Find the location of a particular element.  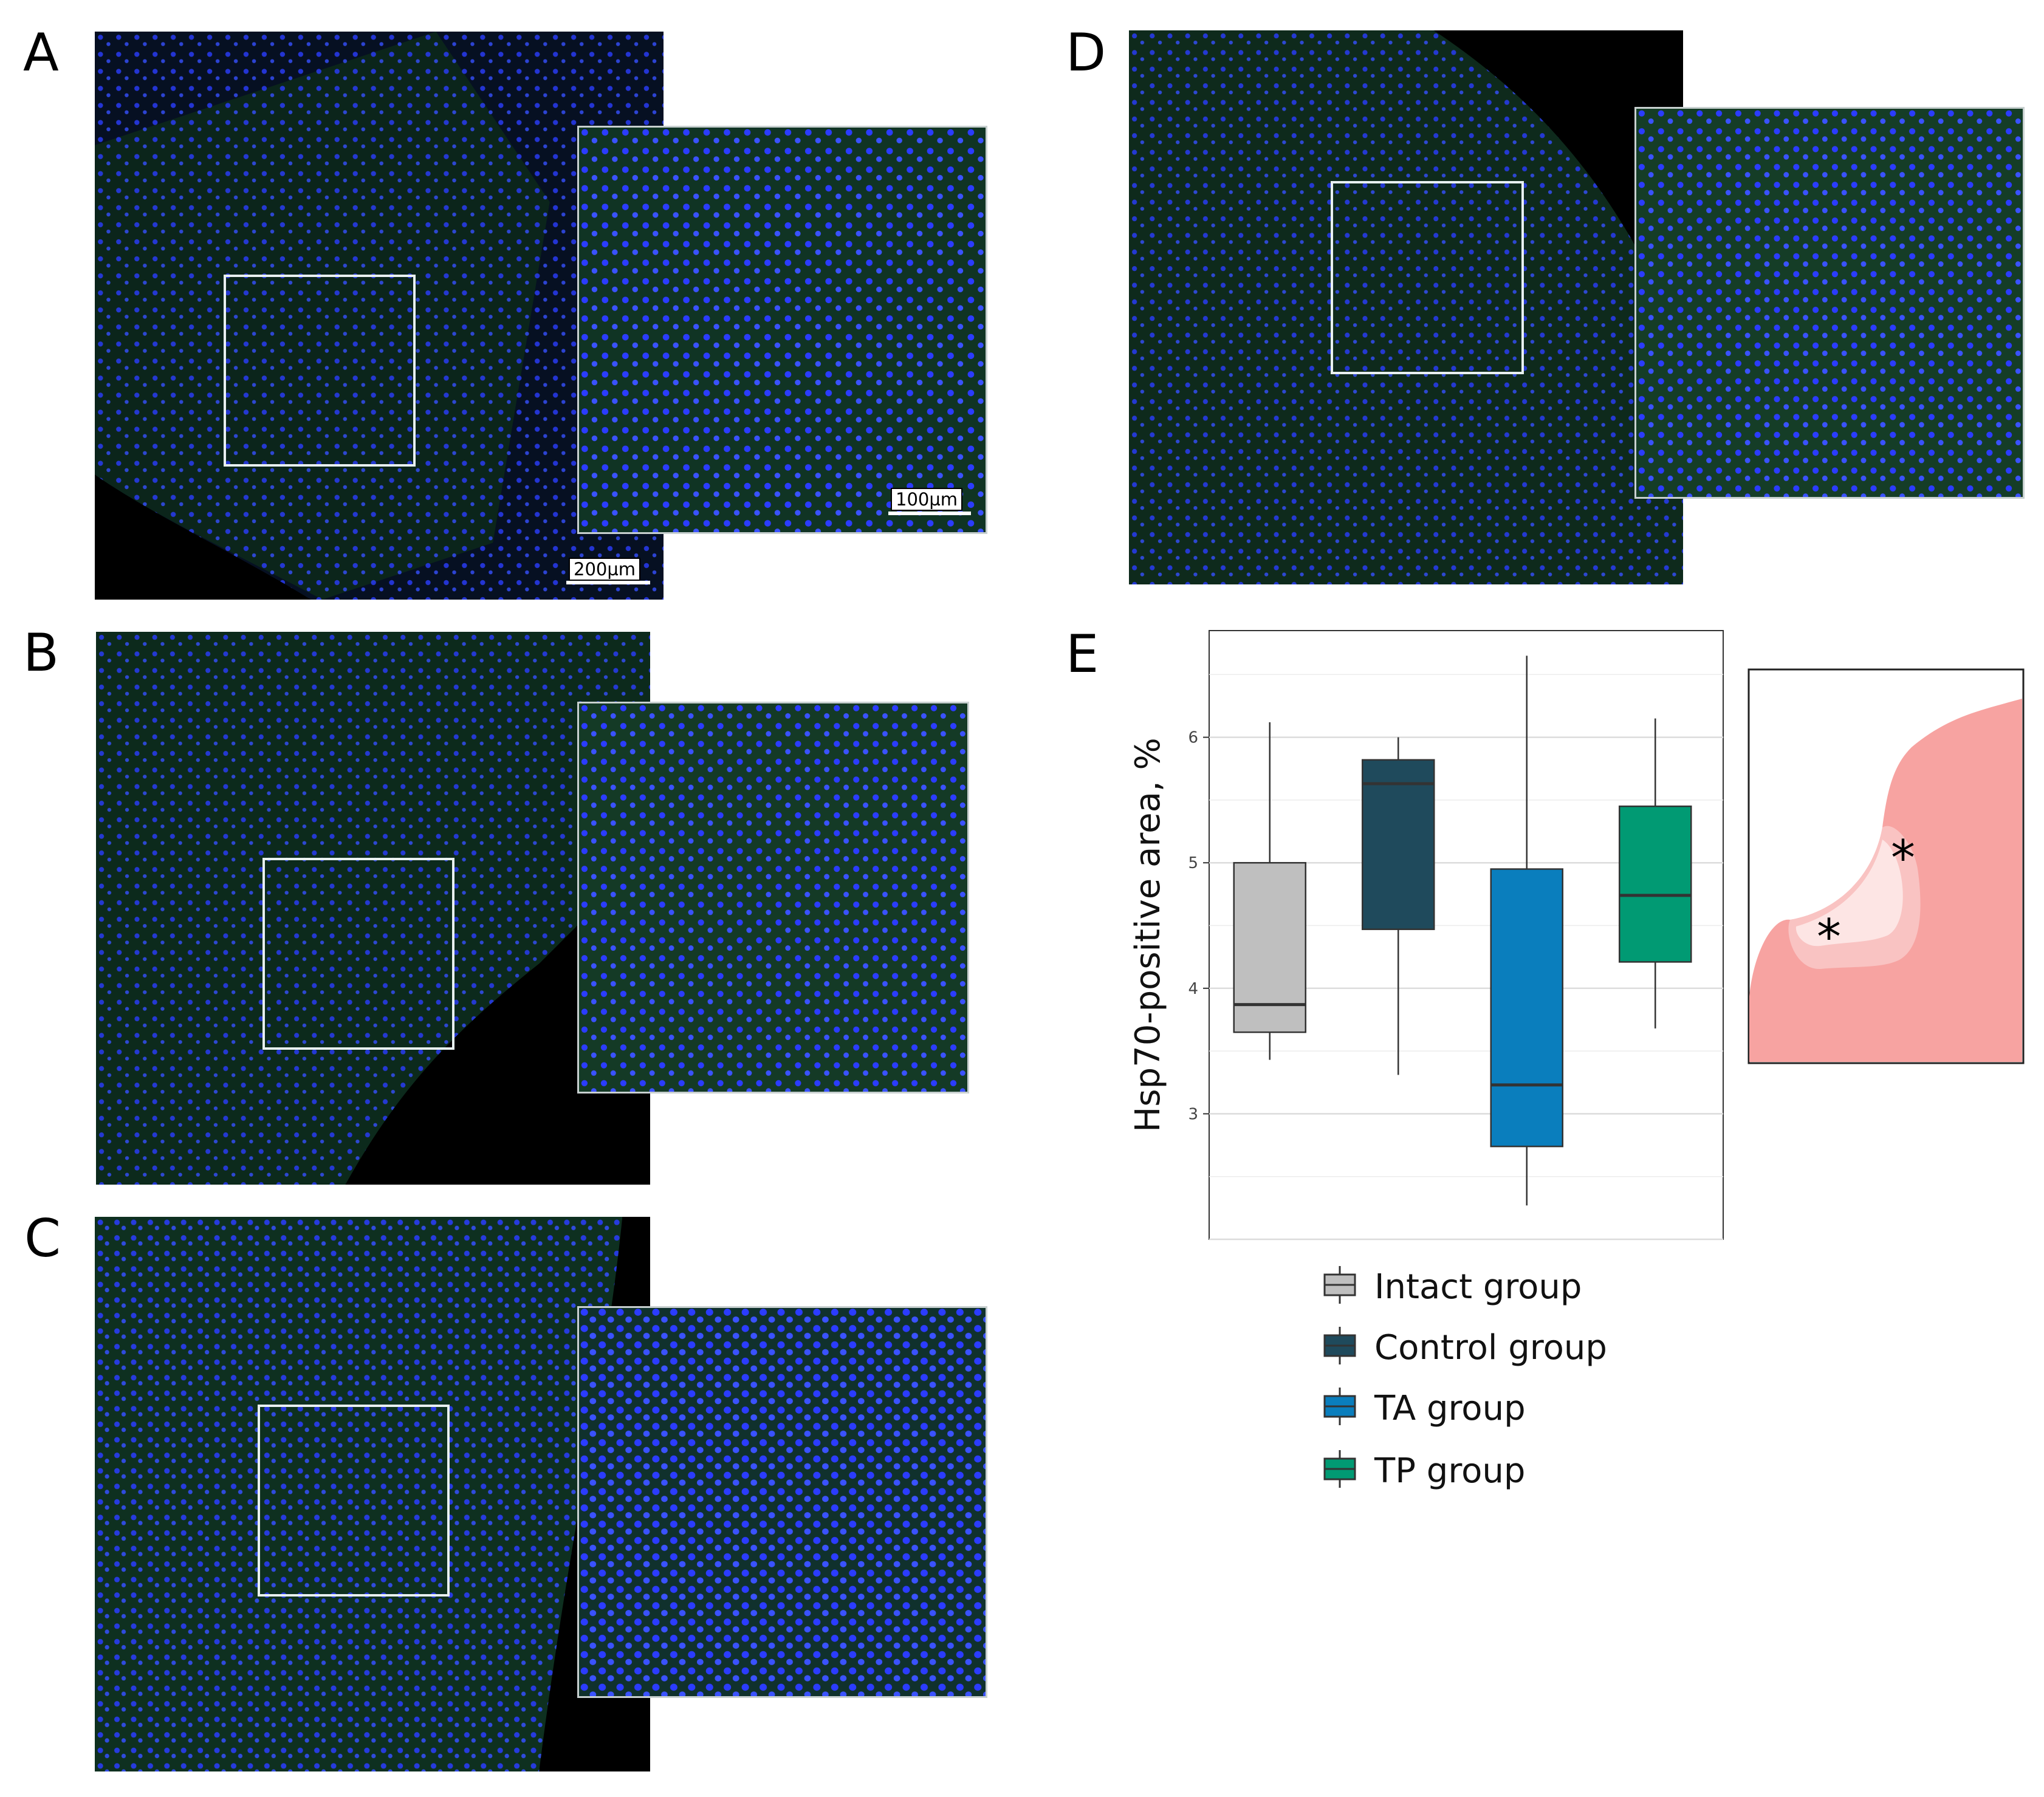

legend-item-control: Control group is located at coordinates (1531, 1345).